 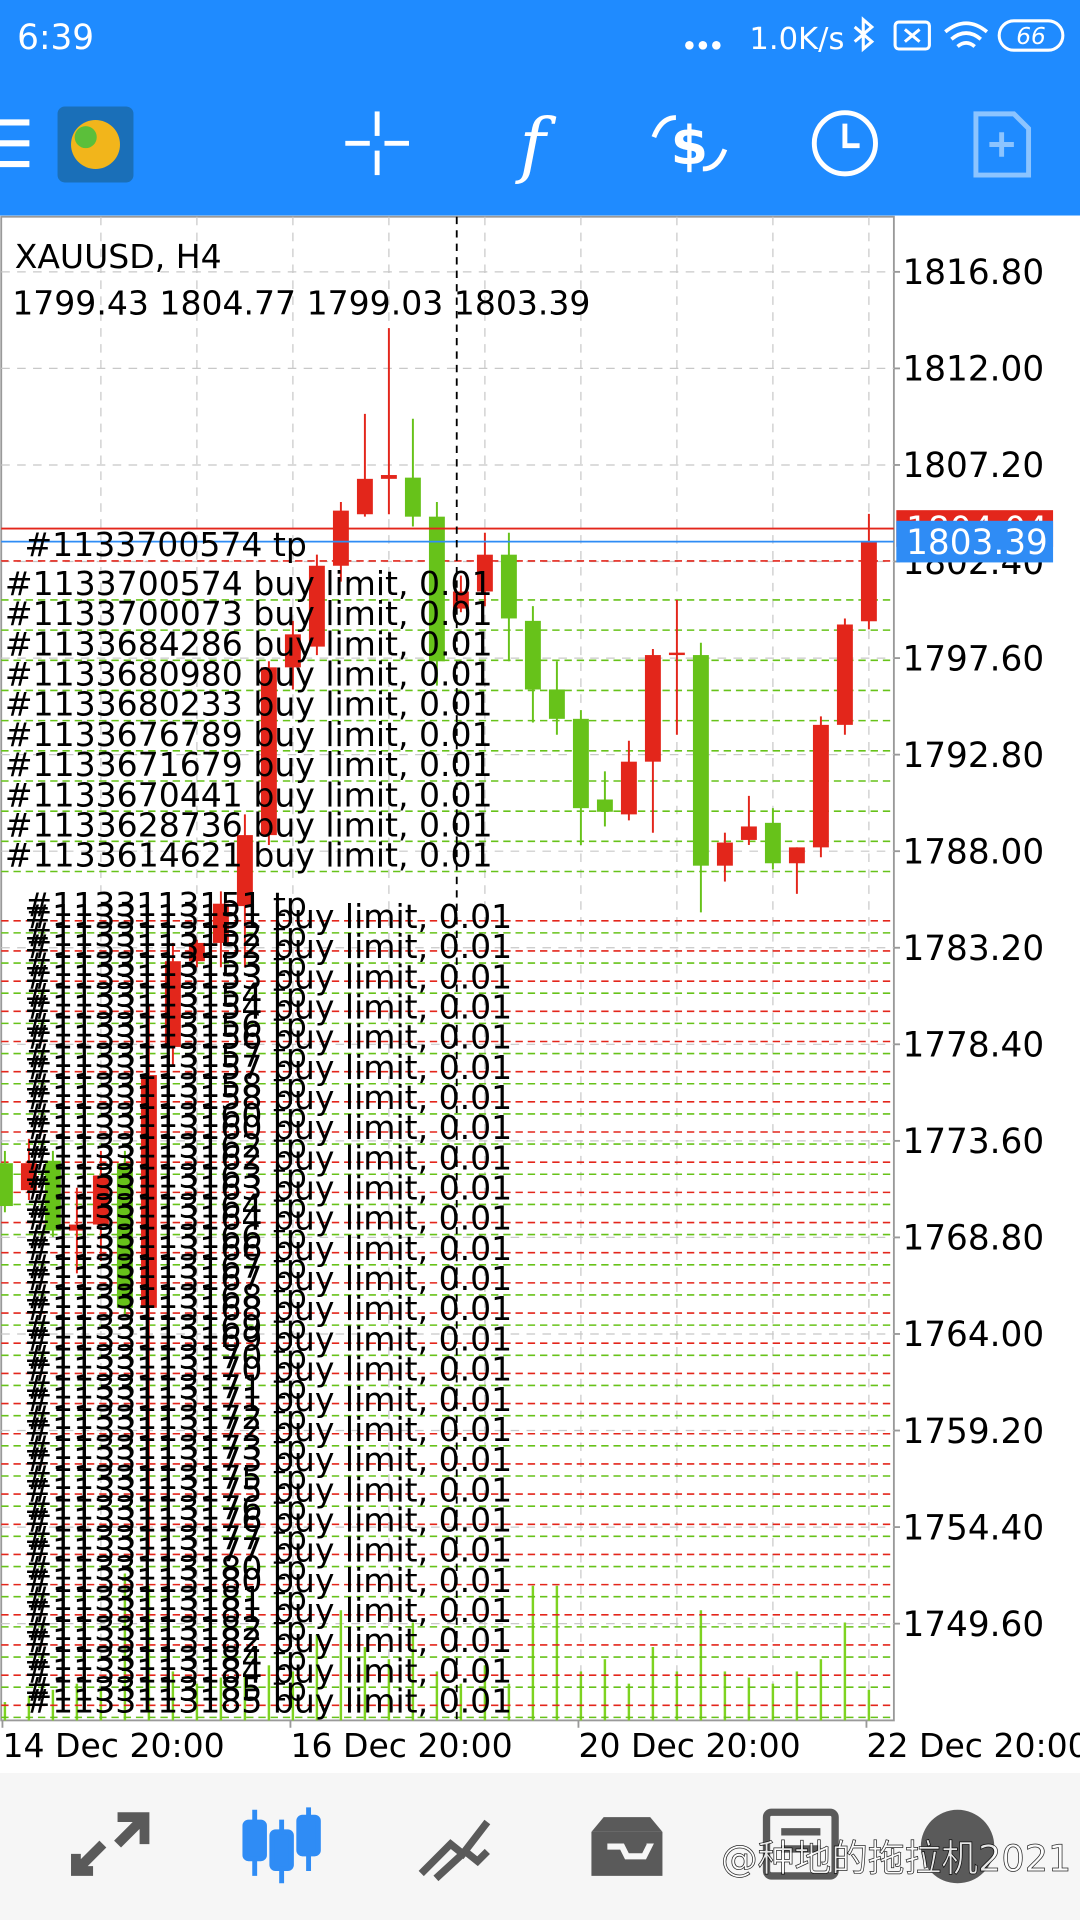 I want to click on y-tick-label: 1759.20, so click(x=973, y=1432).